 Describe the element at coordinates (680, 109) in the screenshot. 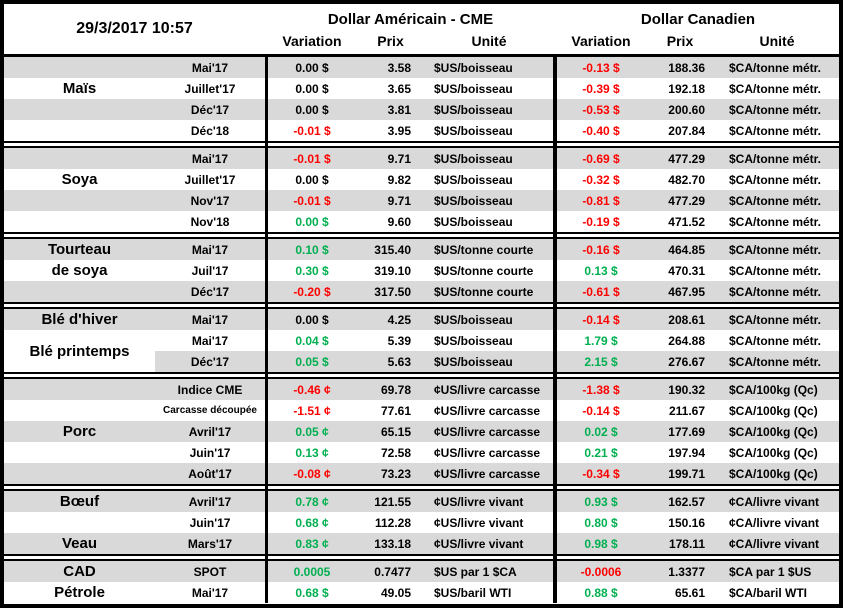

I see `ca-price-cell: 200.60` at that location.